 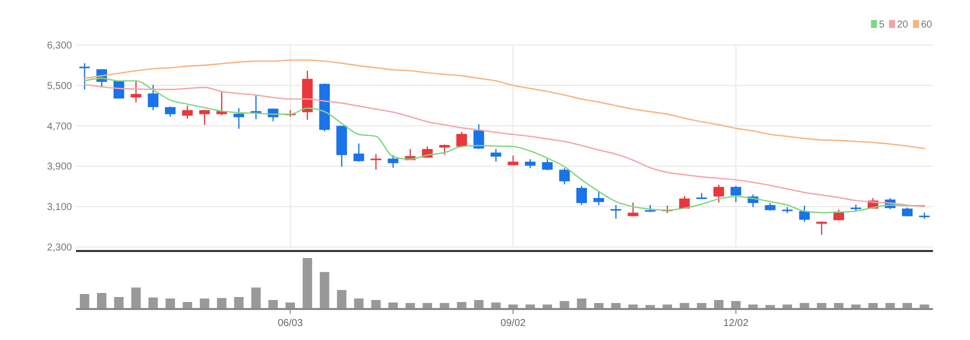 What do you see at coordinates (736, 323) in the screenshot?
I see `x-tick-label: 12/02` at bounding box center [736, 323].